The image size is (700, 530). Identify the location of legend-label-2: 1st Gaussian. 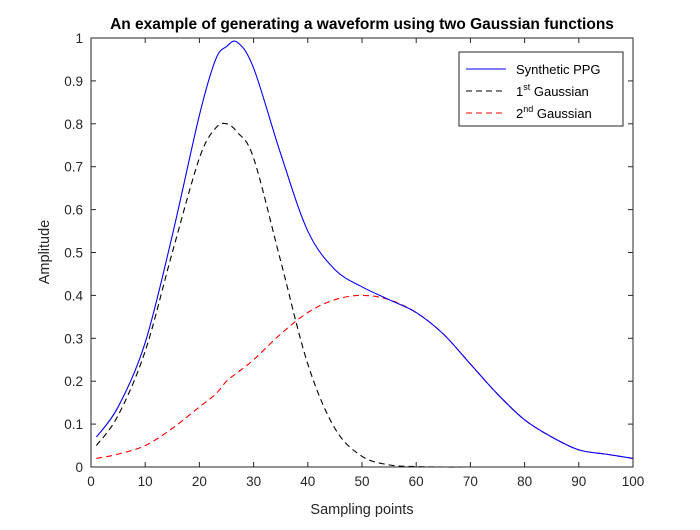
(552, 90).